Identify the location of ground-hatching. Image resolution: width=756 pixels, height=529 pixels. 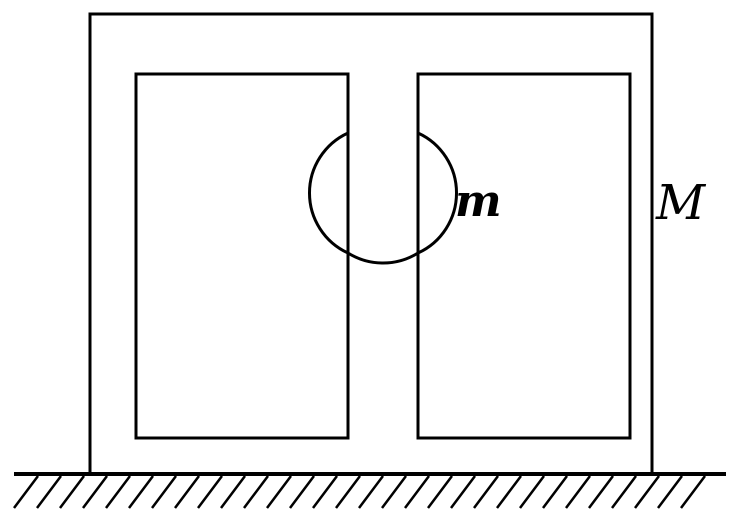
(359, 492).